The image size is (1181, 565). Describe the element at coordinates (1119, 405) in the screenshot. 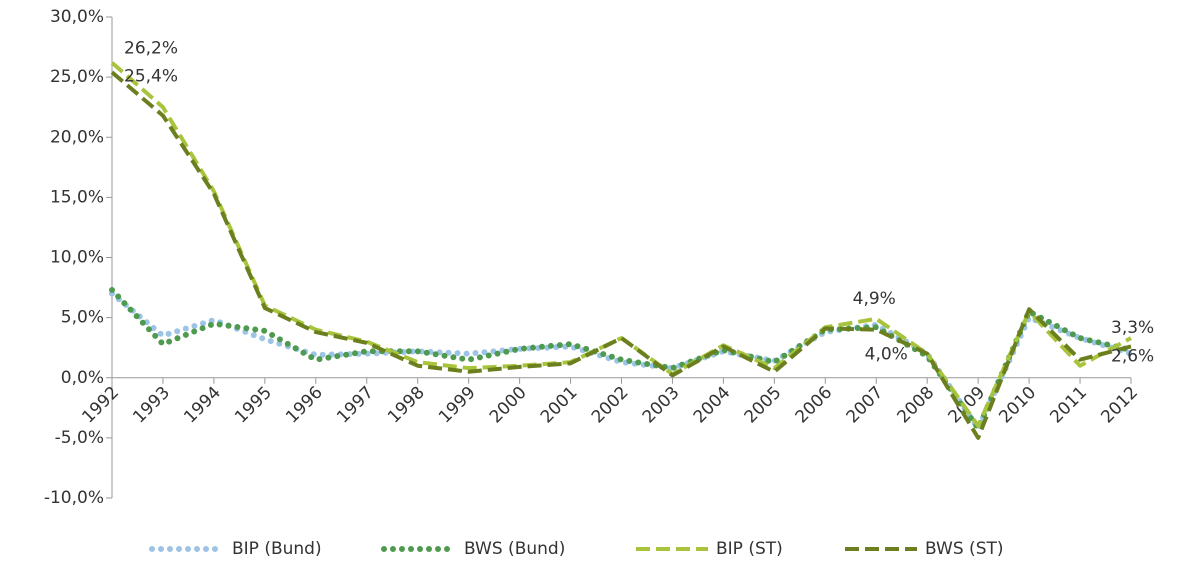

I see `x-tick-label: 2012` at that location.